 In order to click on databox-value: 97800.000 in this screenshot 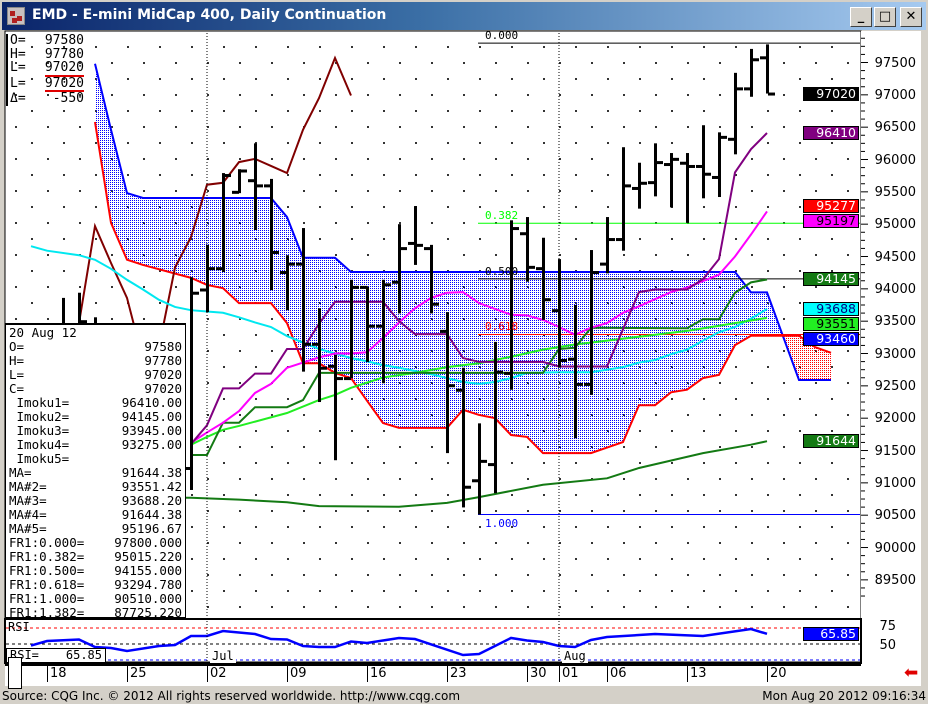, I will do `click(148, 542)`.